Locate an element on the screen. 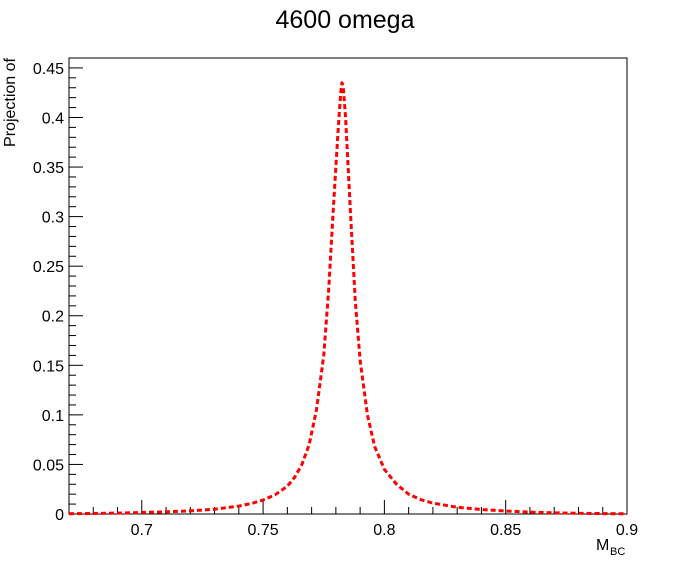 The image size is (696, 572). y-axis-title: Projection of is located at coordinates (10, 101).